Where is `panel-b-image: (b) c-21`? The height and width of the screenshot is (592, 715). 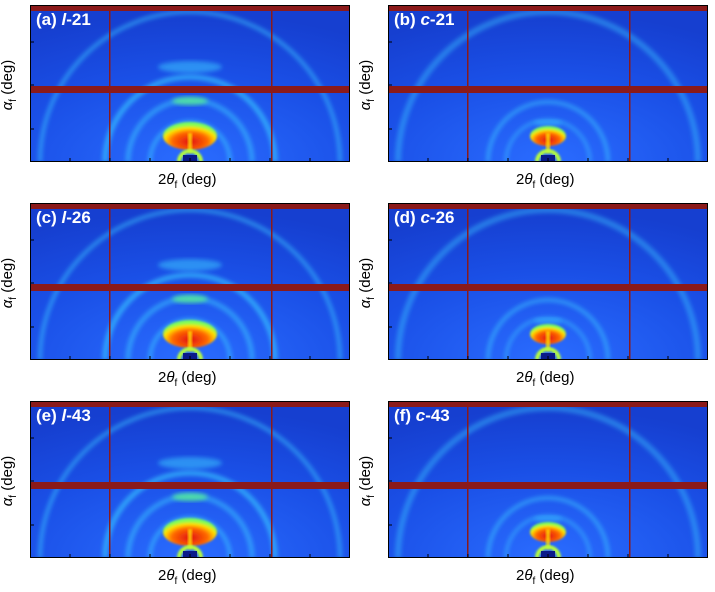 panel-b-image: (b) c-21 is located at coordinates (548, 83).